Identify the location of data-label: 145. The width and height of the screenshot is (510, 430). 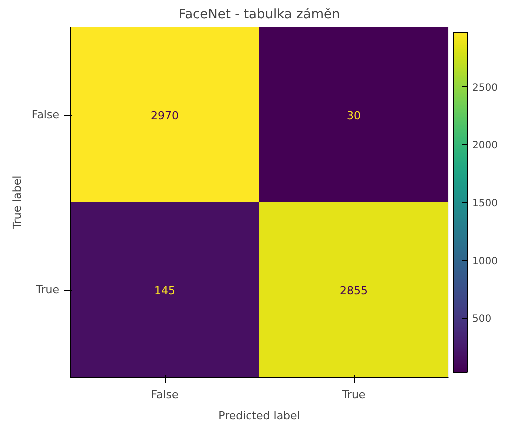
(165, 291).